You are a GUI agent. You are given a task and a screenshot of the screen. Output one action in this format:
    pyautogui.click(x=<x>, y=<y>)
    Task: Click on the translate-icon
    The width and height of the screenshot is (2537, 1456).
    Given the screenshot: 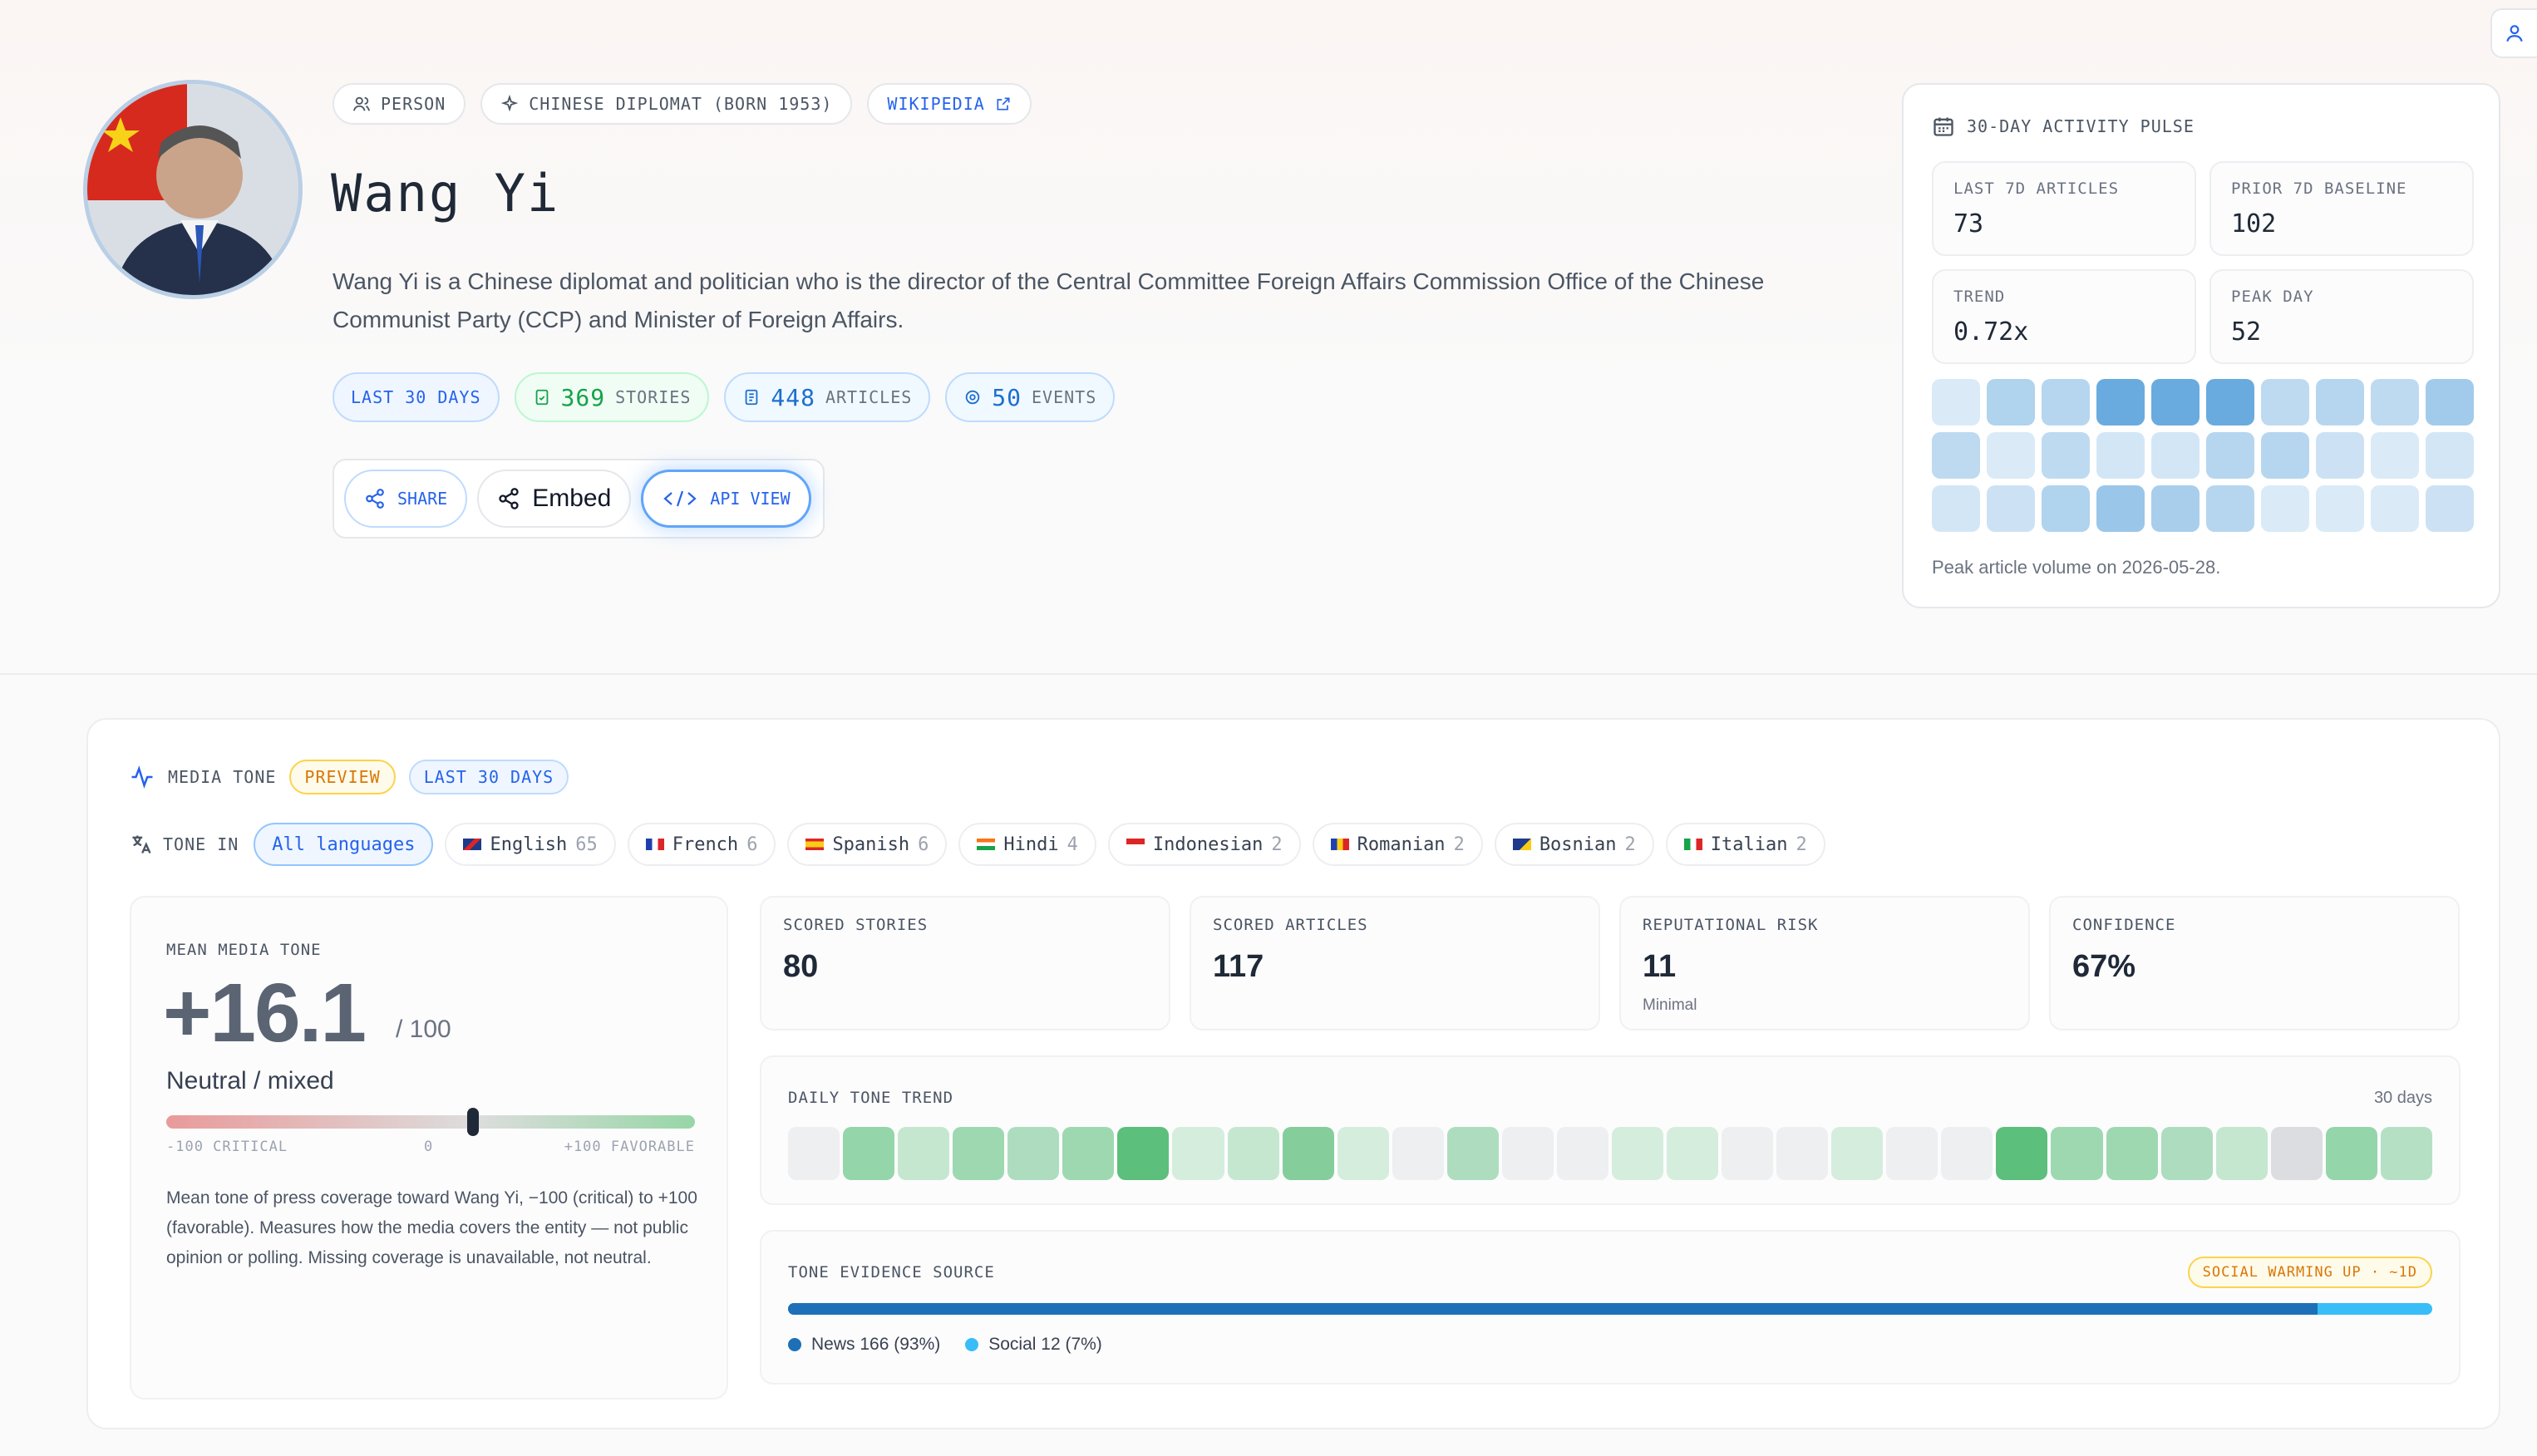 What is the action you would take?
    pyautogui.click(x=142, y=844)
    